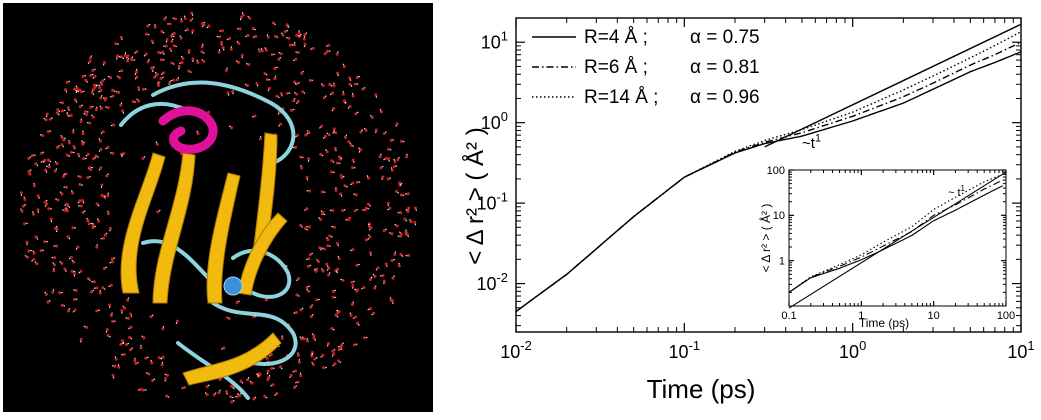  What do you see at coordinates (893, 85) in the screenshot?
I see `reference-slope-line` at bounding box center [893, 85].